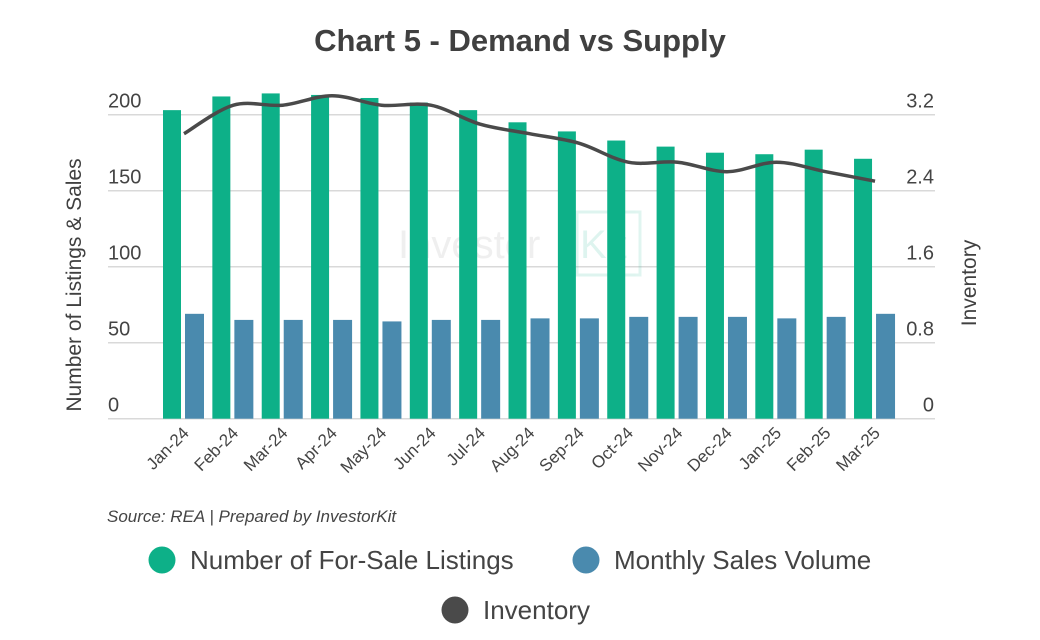  Describe the element at coordinates (969, 282) in the screenshot. I see `y2-axis-label: Inventory` at that location.